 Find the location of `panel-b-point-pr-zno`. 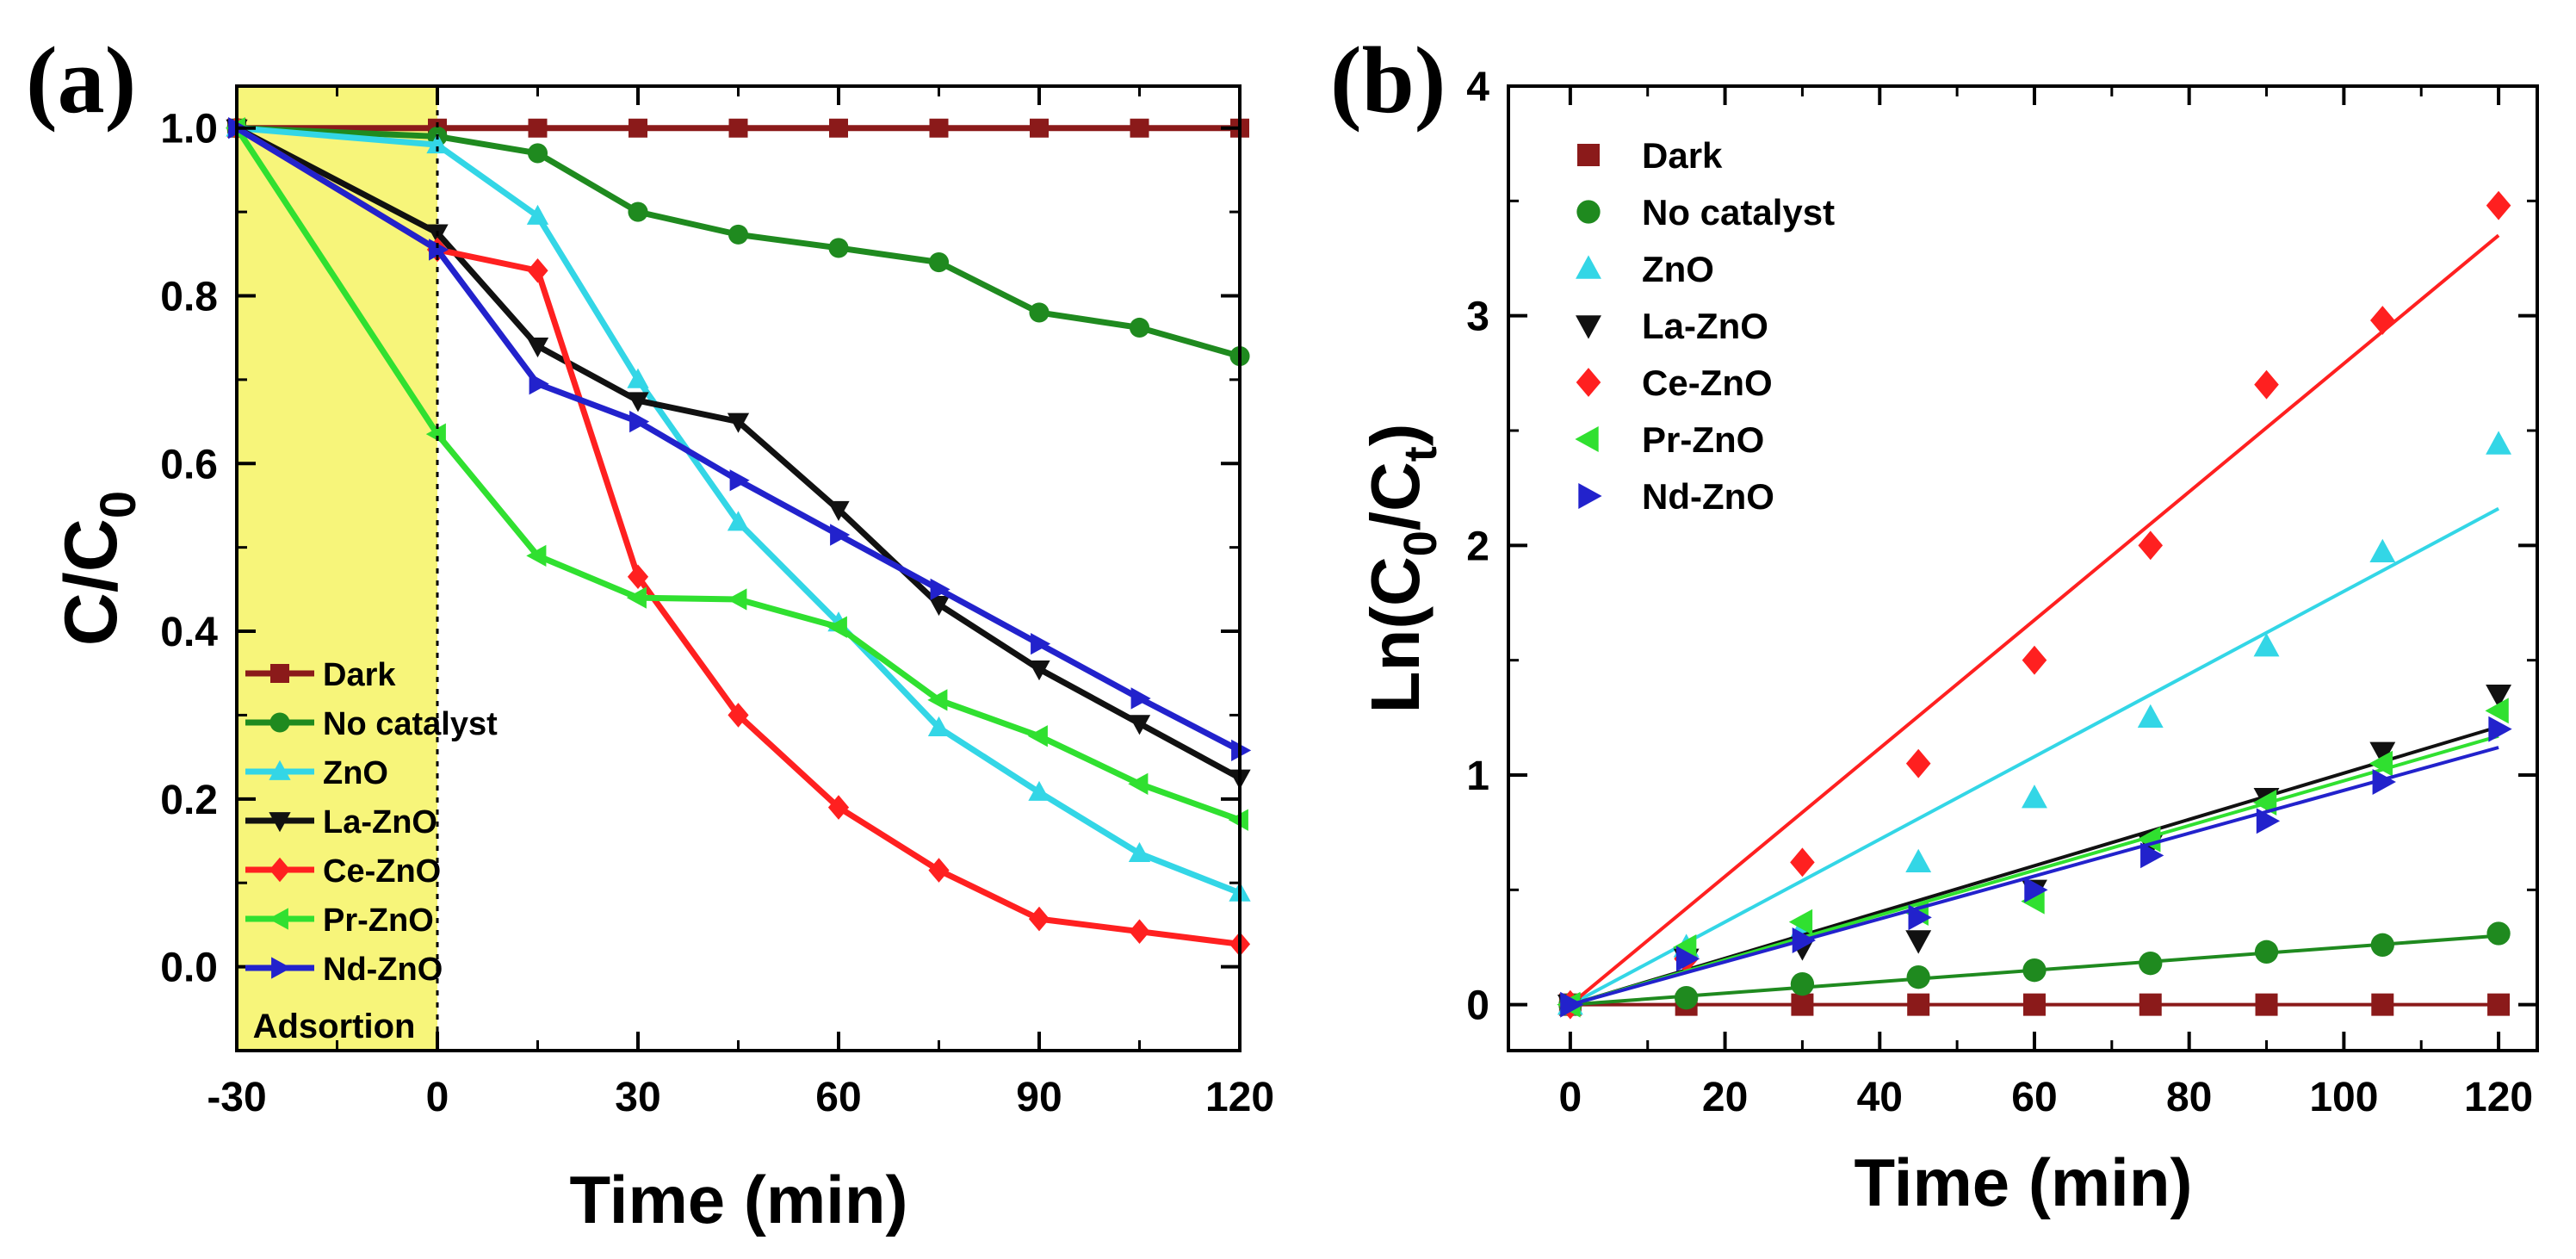

panel-b-point-pr-zno is located at coordinates (2497, 711).